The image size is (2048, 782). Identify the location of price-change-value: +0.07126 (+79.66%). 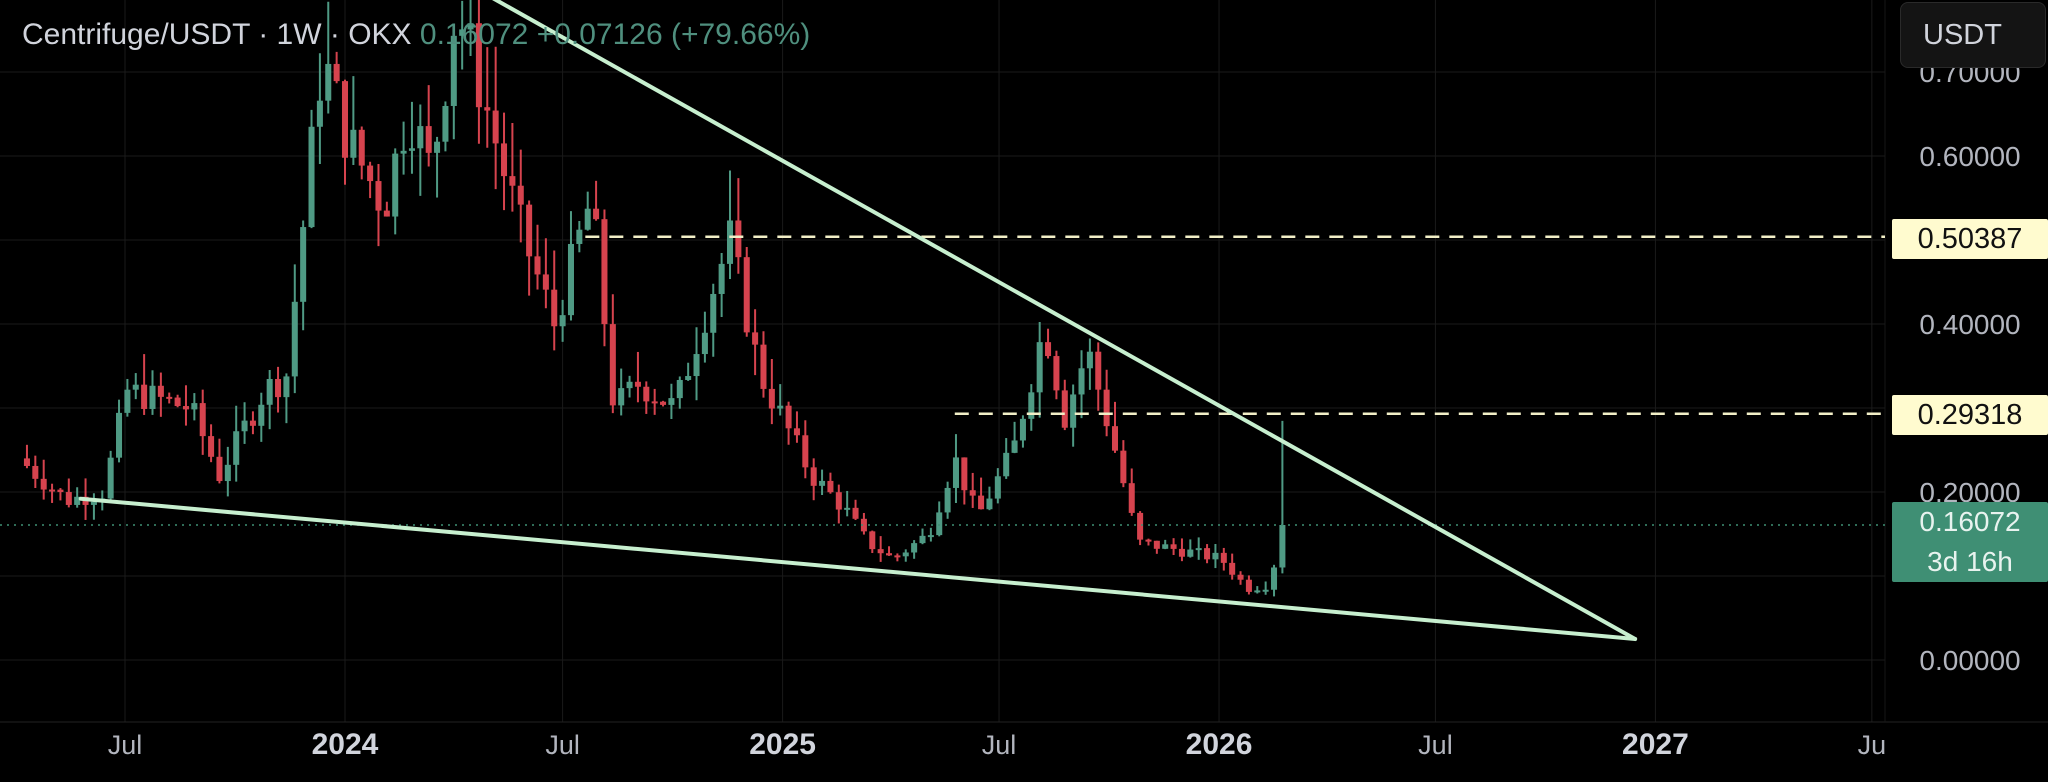
(673, 34).